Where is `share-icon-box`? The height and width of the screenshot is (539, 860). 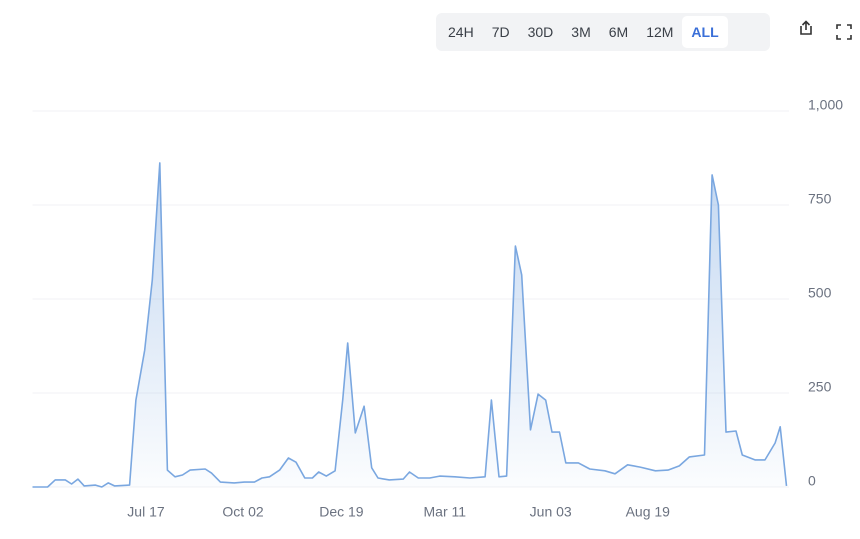
share-icon-box is located at coordinates (806, 30).